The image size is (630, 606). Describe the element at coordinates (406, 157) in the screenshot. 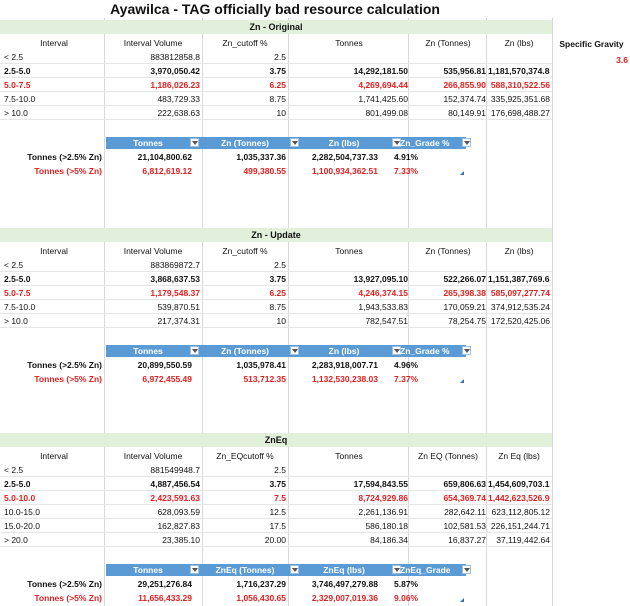

I see `summary-cell: 4.91%` at that location.